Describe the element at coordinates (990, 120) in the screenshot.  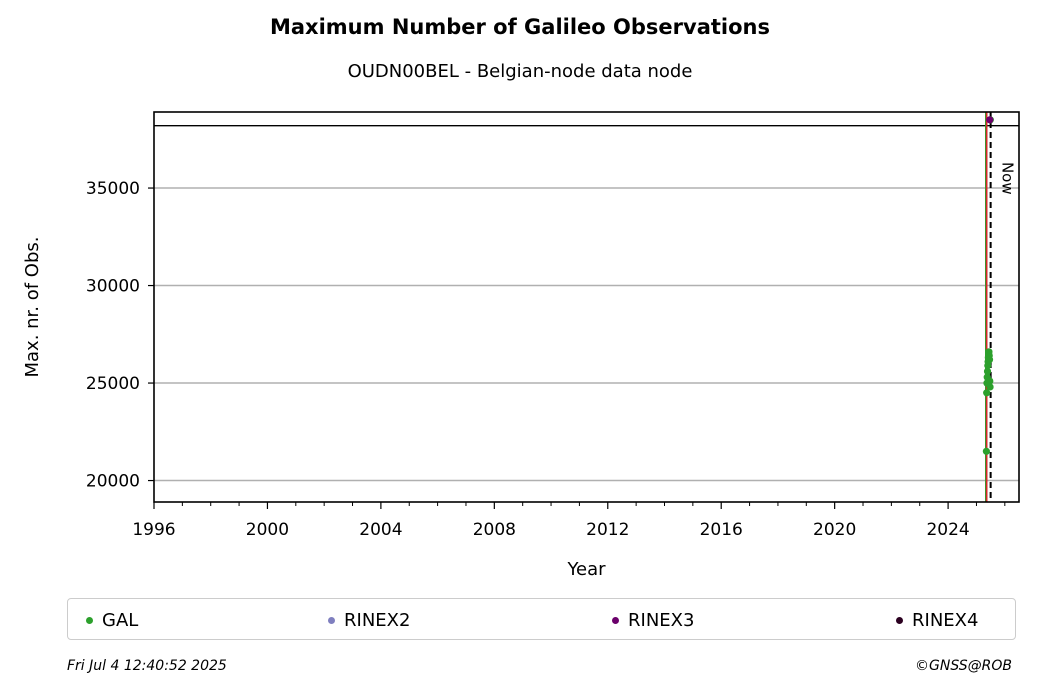
I see `point-rinex3` at that location.